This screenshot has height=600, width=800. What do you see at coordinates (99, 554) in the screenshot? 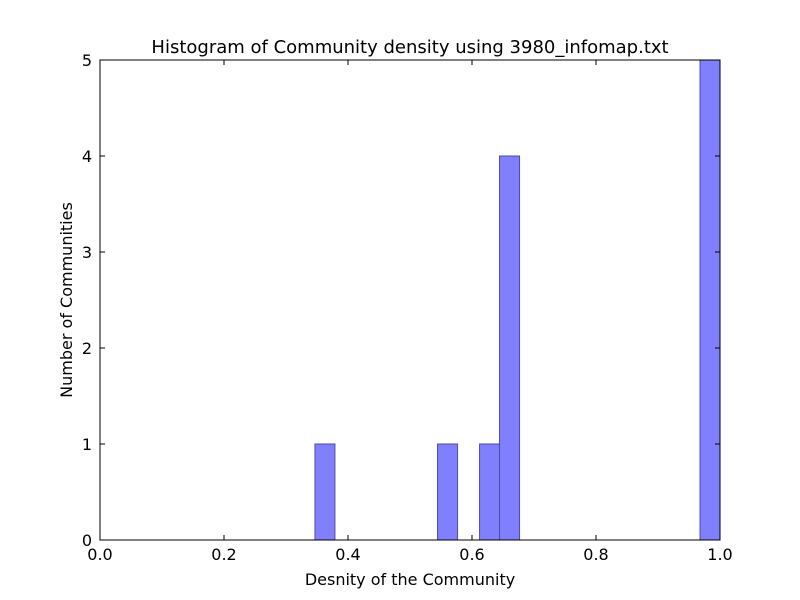
I see `x-tick-label-0: 0.0` at bounding box center [99, 554].